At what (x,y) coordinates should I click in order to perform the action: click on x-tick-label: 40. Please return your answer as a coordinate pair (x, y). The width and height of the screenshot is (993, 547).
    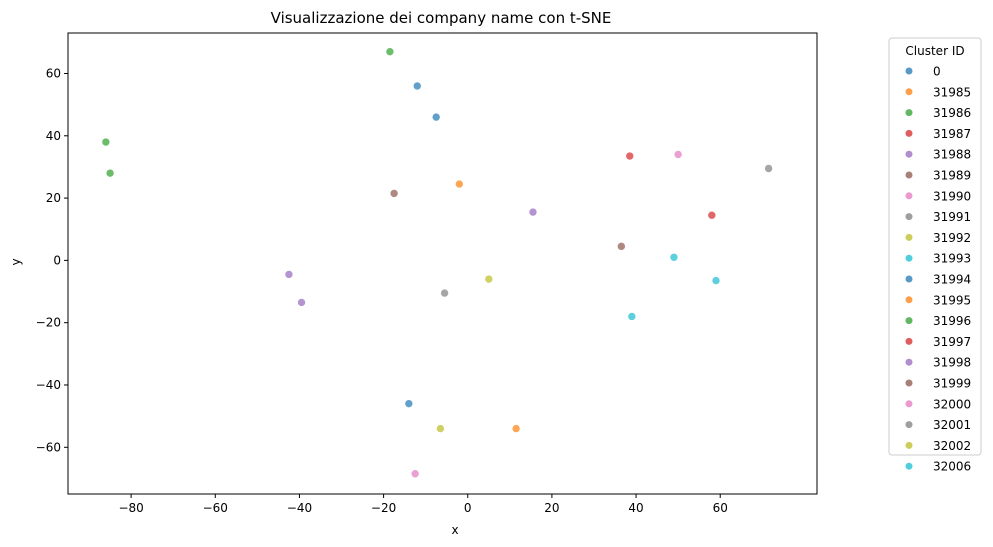
    Looking at the image, I should click on (635, 508).